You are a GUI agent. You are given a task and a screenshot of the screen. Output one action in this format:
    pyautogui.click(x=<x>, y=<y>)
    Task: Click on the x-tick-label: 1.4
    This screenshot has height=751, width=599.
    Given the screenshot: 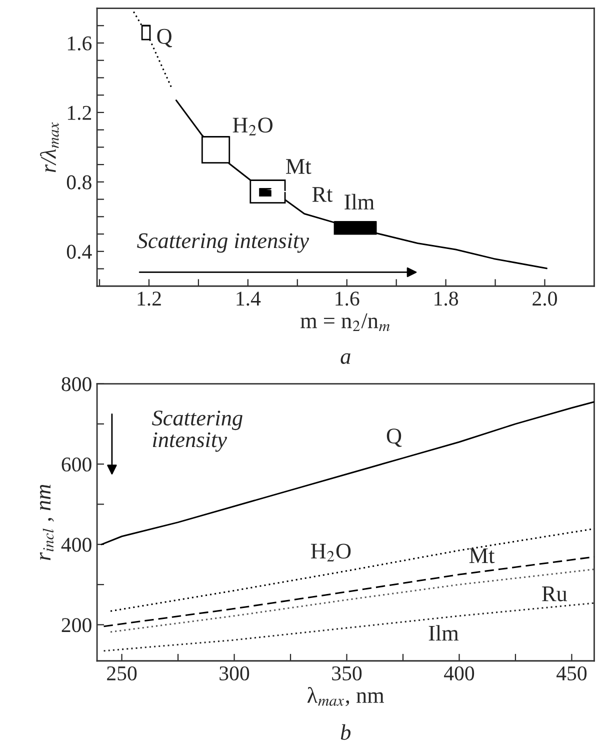 What is the action you would take?
    pyautogui.click(x=248, y=299)
    